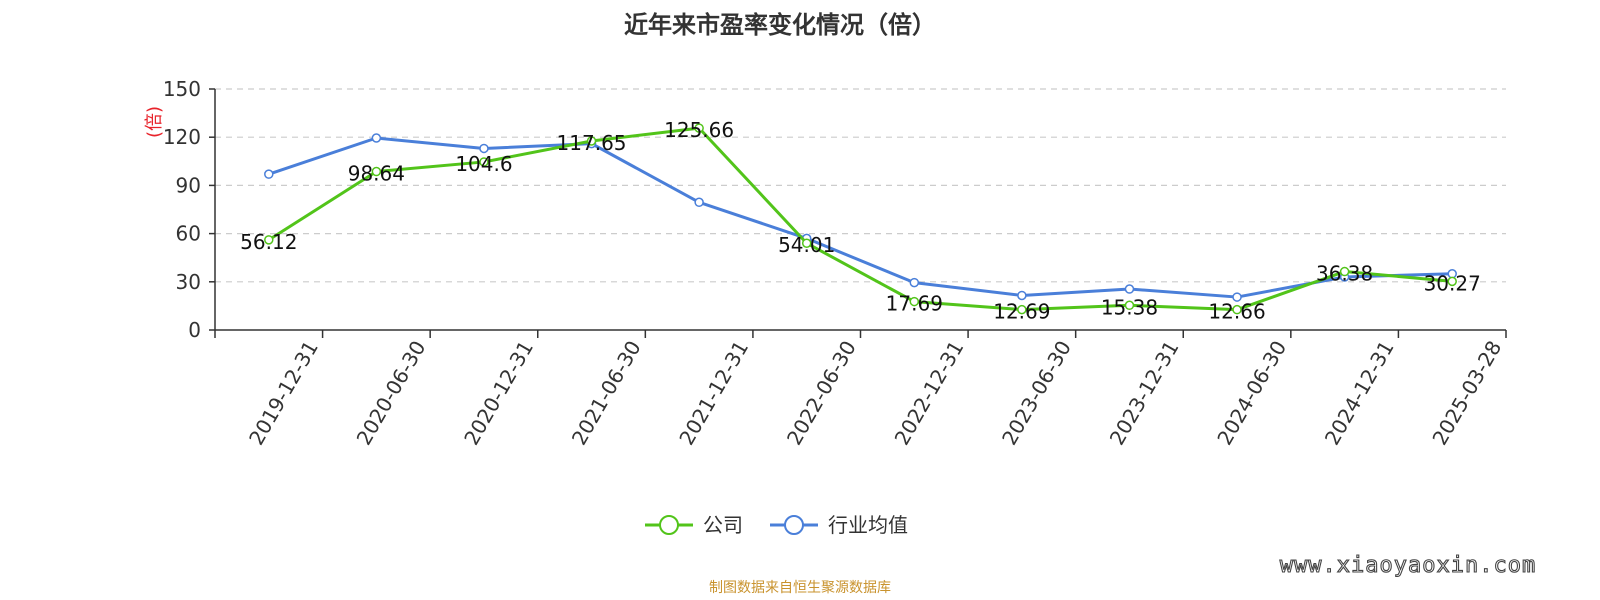  Describe the element at coordinates (182, 89) in the screenshot. I see `y-tick-label: 150` at that location.